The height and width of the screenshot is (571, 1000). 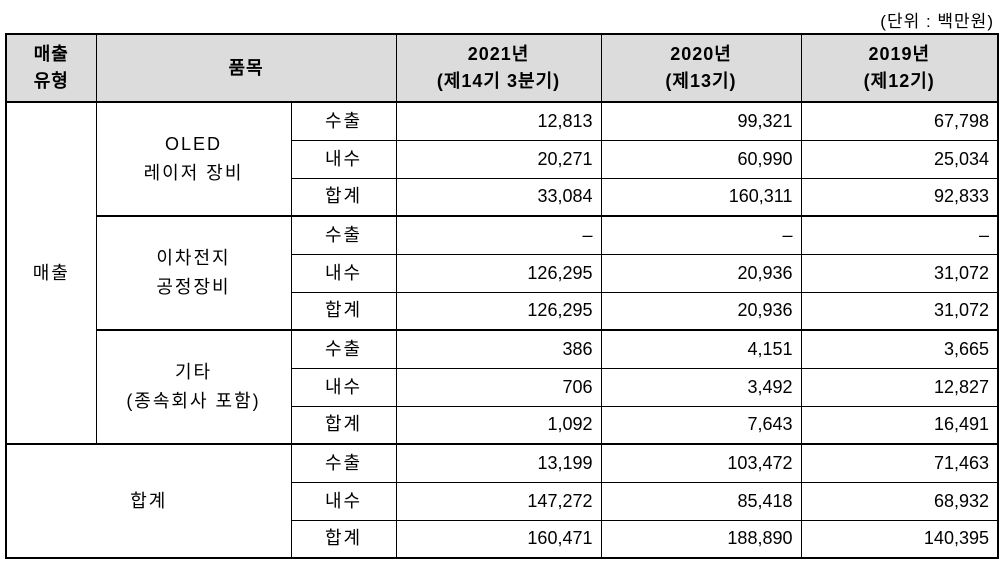 I want to click on value-2019-cell: 25,034, so click(x=899, y=159).